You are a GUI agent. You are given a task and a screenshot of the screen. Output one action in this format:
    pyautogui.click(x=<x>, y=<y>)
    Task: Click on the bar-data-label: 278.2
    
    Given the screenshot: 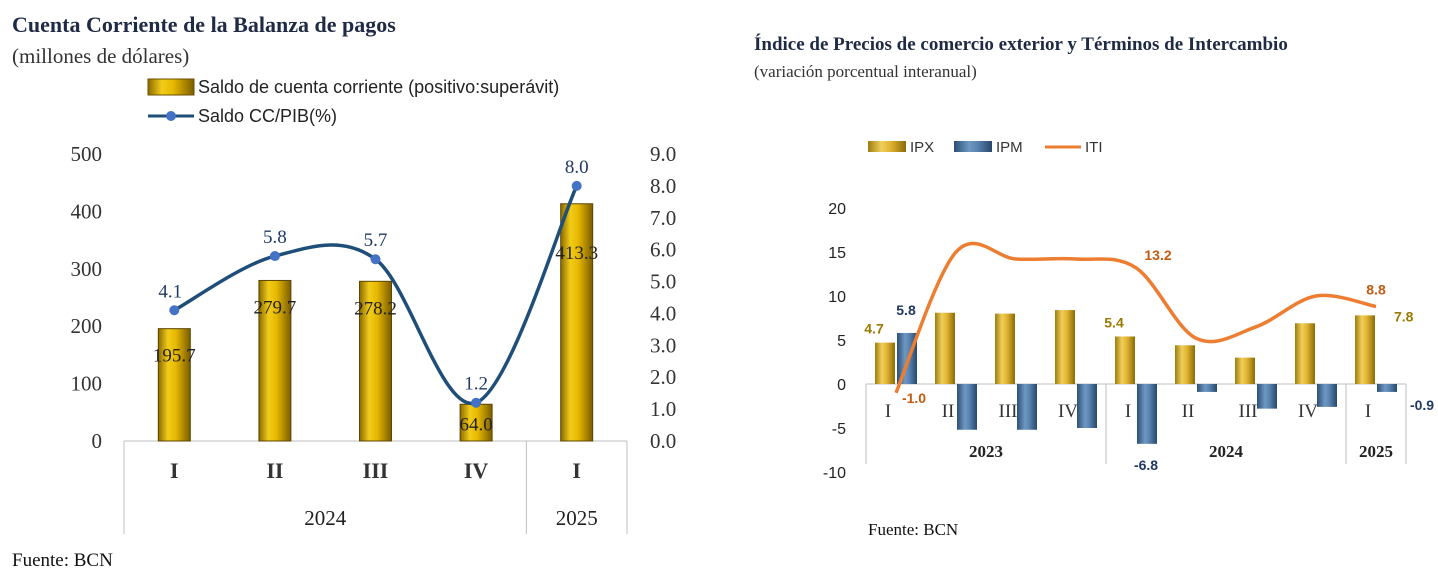 What is the action you would take?
    pyautogui.click(x=375, y=308)
    